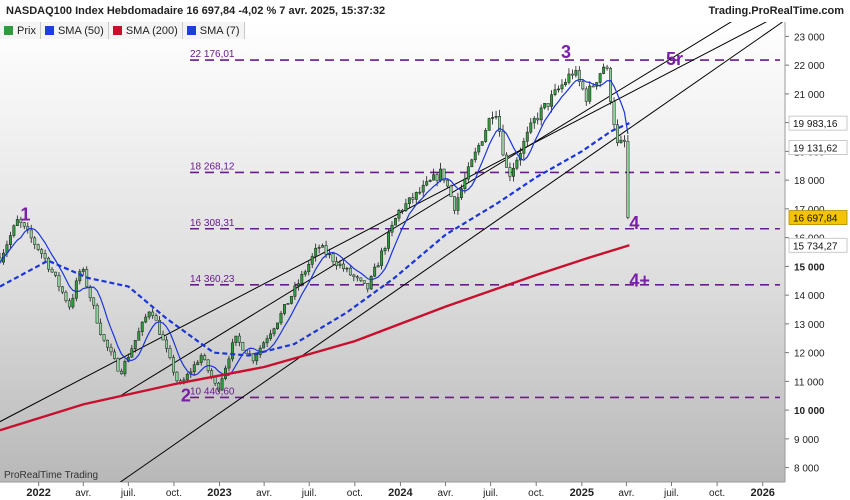 The height and width of the screenshot is (500, 850). What do you see at coordinates (25, 214) in the screenshot?
I see `wave-label: 1` at bounding box center [25, 214].